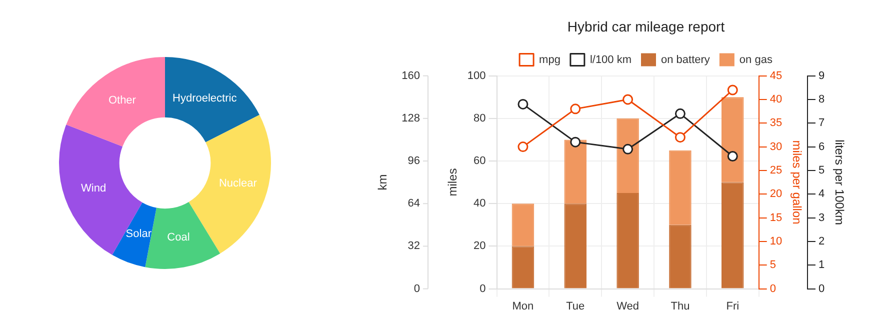 The width and height of the screenshot is (880, 326). I want to click on y-tick-label: 60, so click(480, 161).